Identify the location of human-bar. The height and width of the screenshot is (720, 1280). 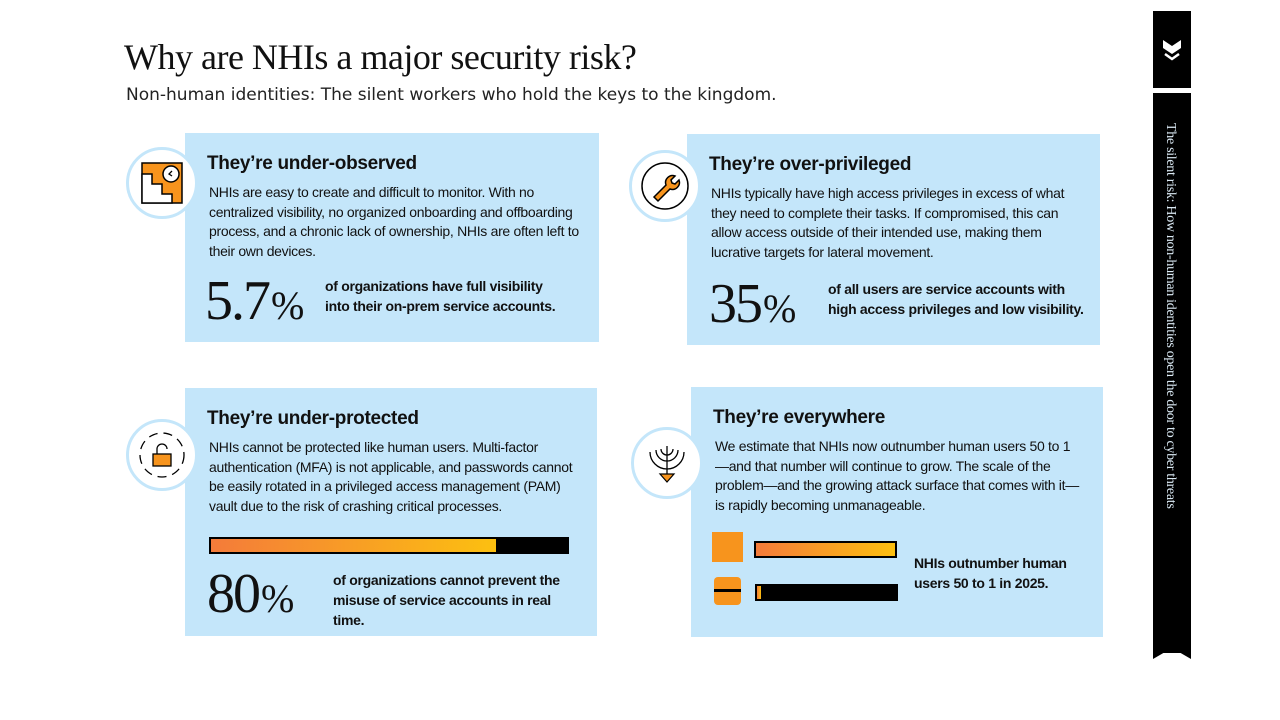
(826, 592).